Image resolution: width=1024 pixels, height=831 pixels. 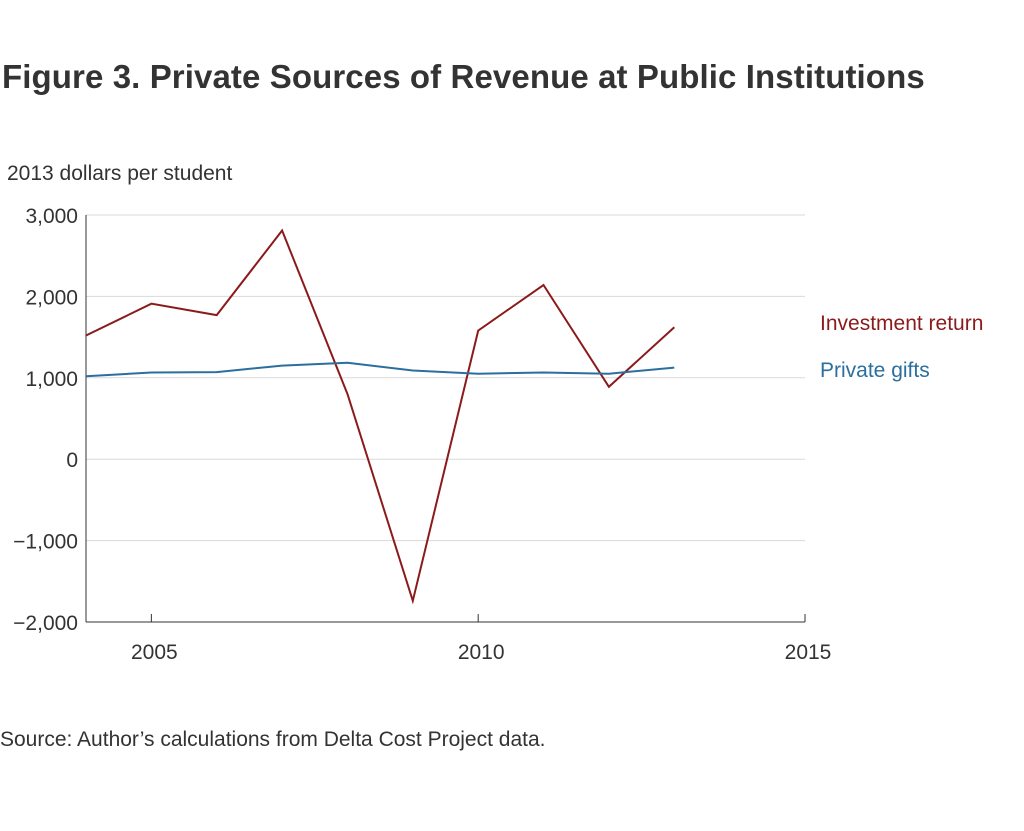 I want to click on legend-label-investment-return: Investment return, so click(x=901, y=323).